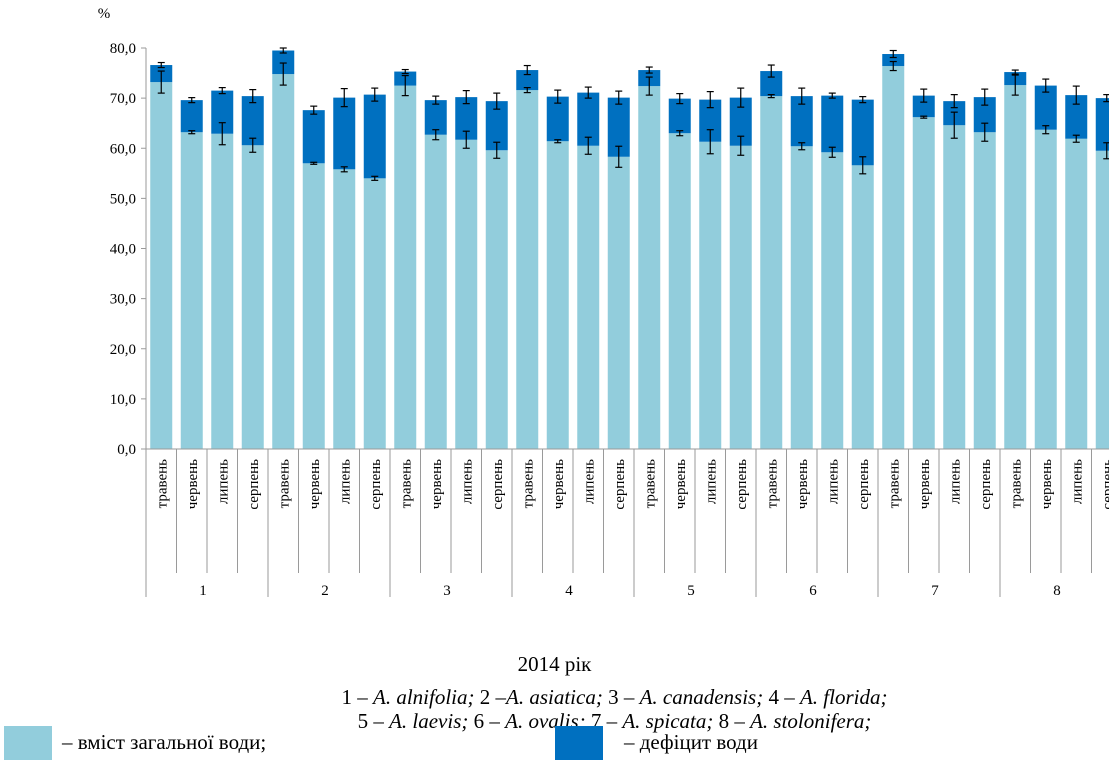 The image size is (1109, 760). What do you see at coordinates (164, 742) in the screenshot?
I see `legend-label-water: – вміст загальної води;` at bounding box center [164, 742].